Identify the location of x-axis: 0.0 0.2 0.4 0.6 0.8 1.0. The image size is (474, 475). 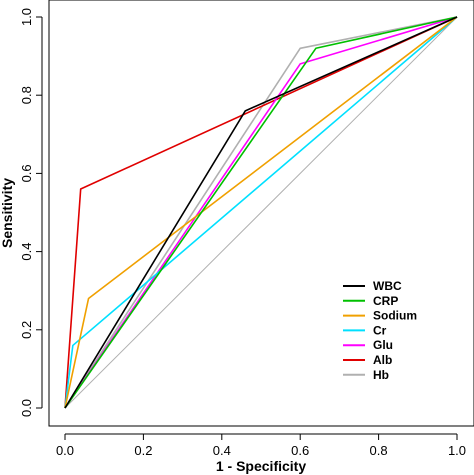
(261, 445).